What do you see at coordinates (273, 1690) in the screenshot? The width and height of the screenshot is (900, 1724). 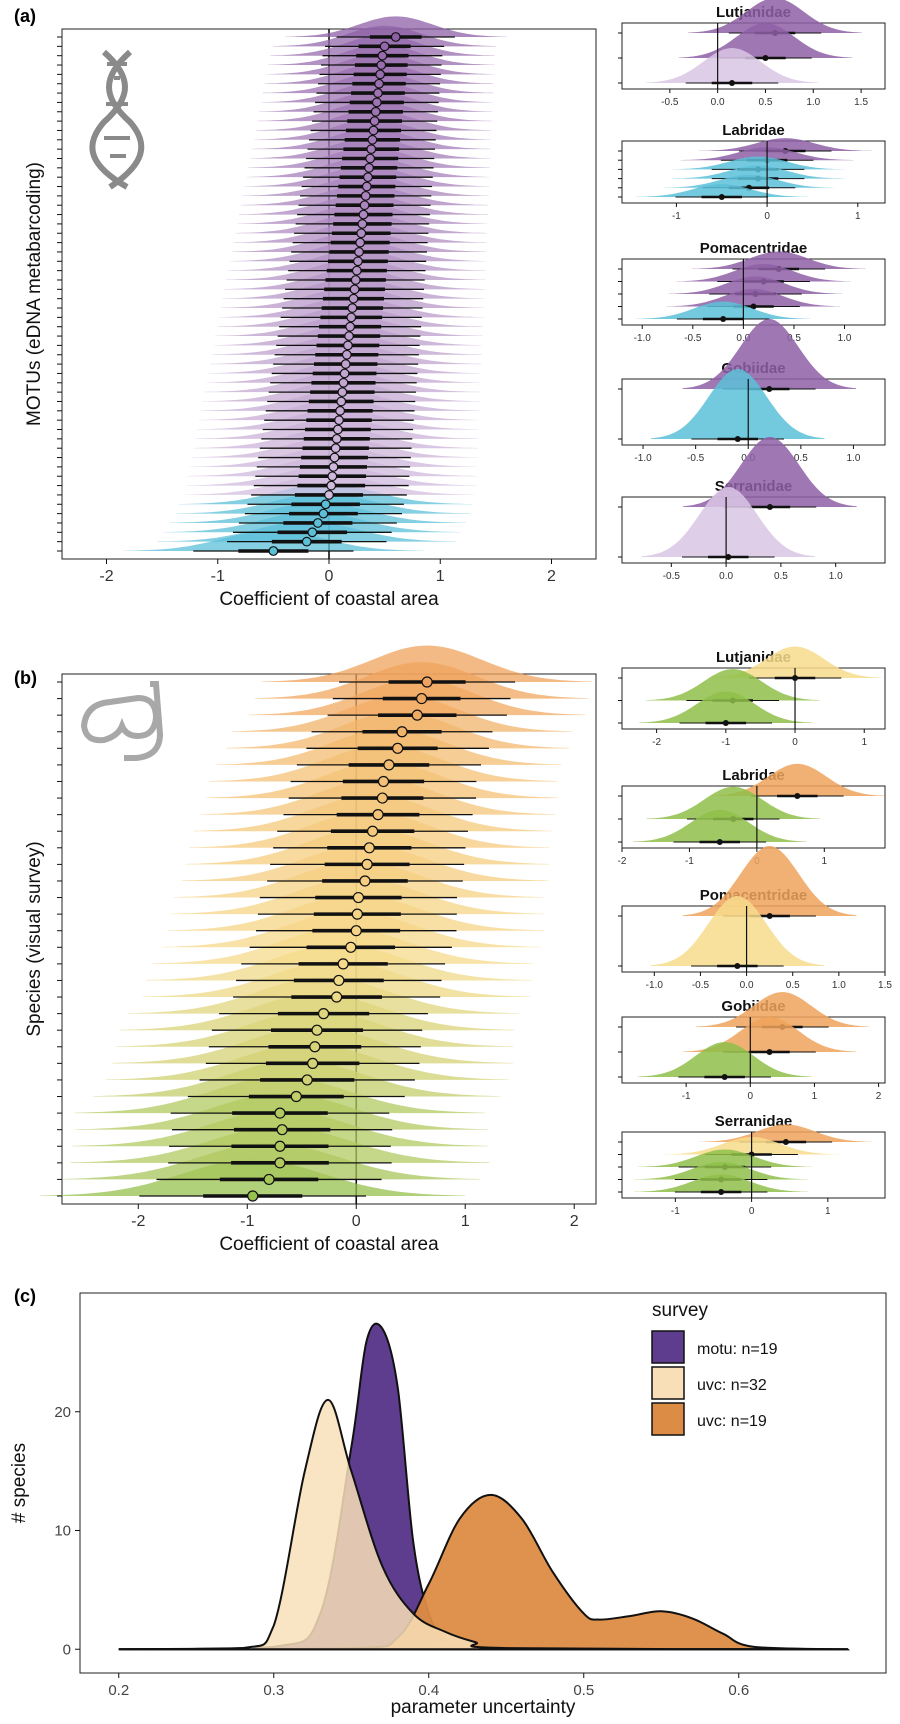 I see `x-tick-label: 0.3` at bounding box center [273, 1690].